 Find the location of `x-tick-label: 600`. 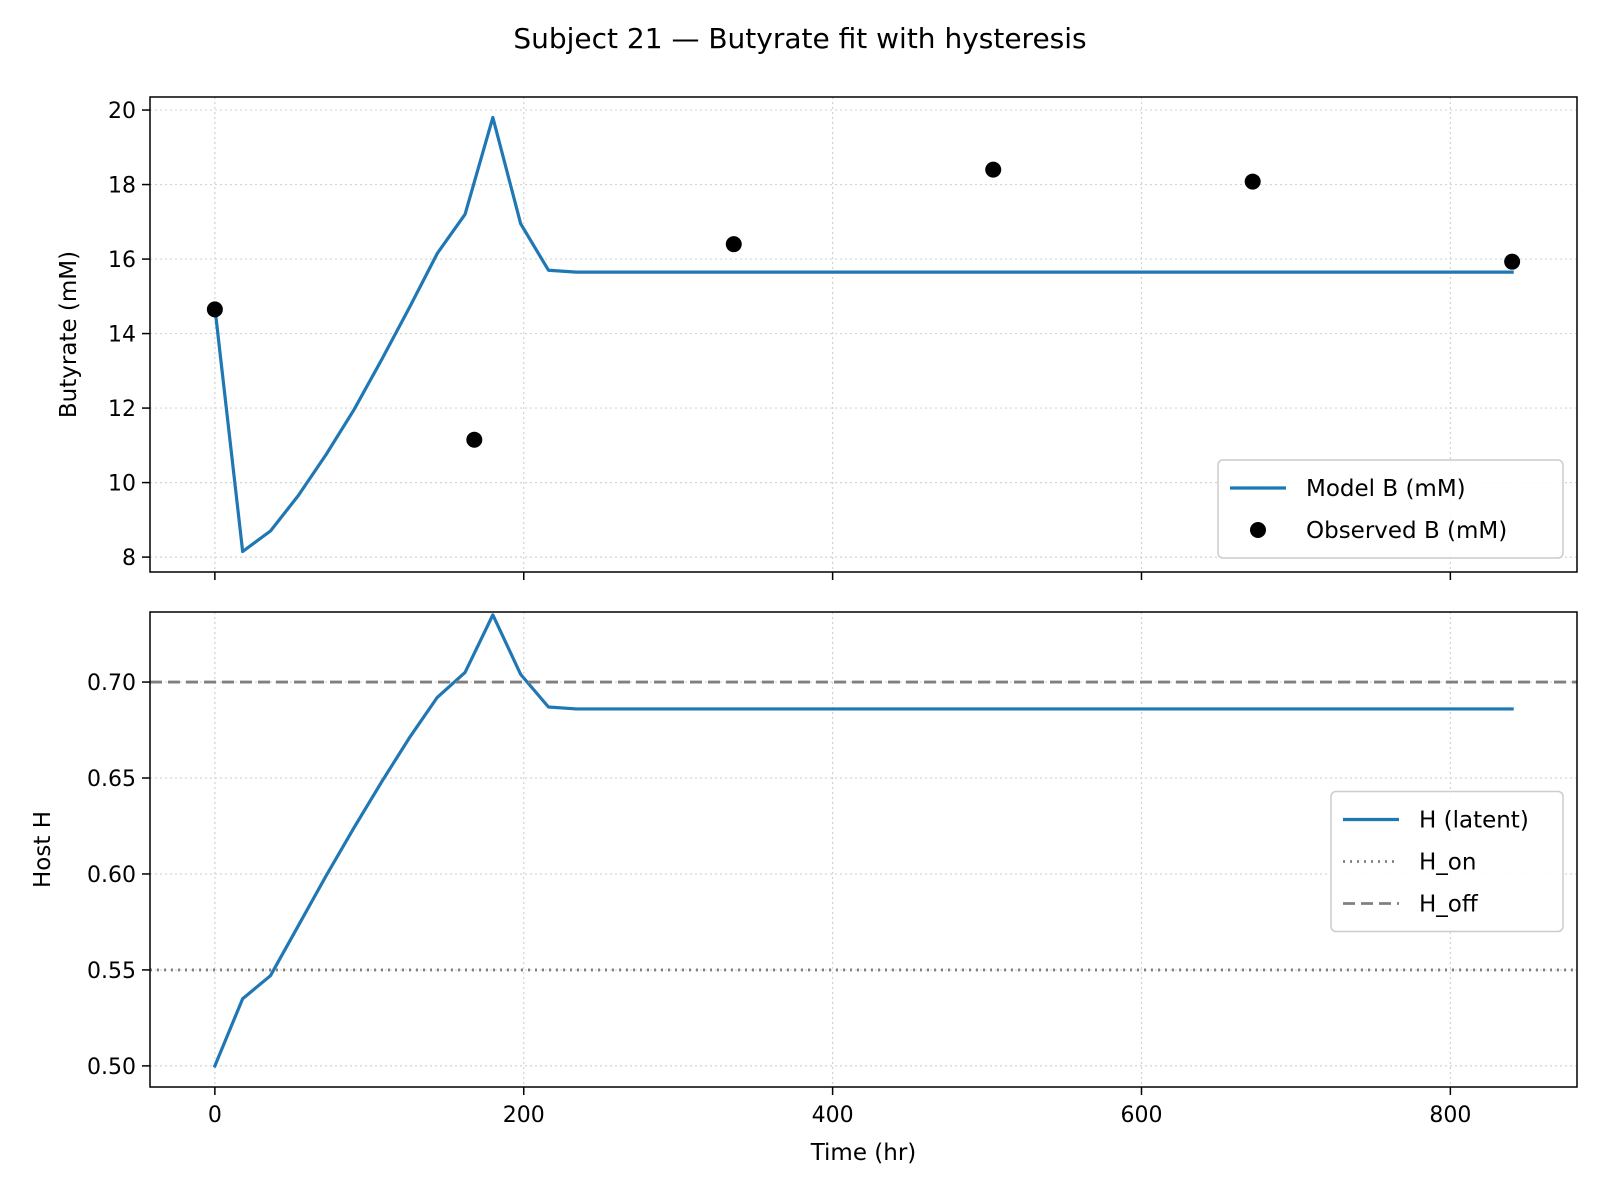

x-tick-label: 600 is located at coordinates (1141, 1115).